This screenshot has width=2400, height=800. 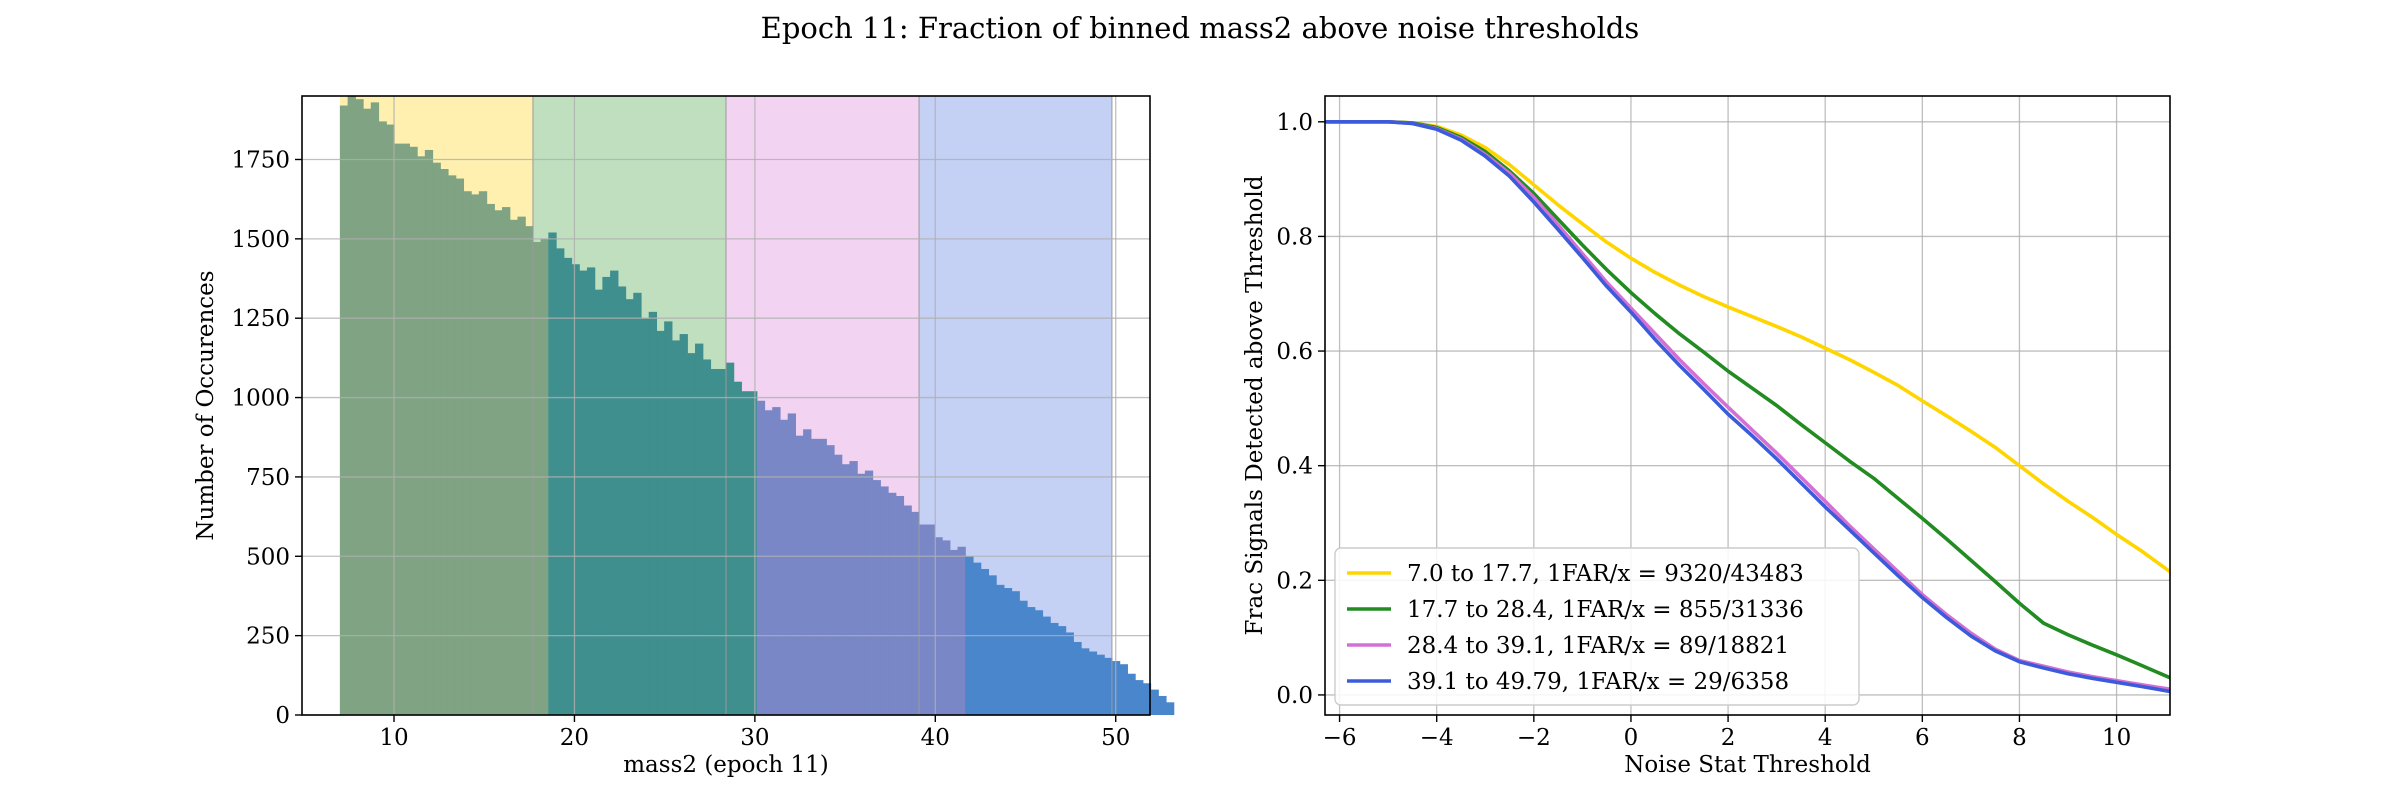 What do you see at coordinates (268, 478) in the screenshot?
I see `hist-ytick-label: 750` at bounding box center [268, 478].